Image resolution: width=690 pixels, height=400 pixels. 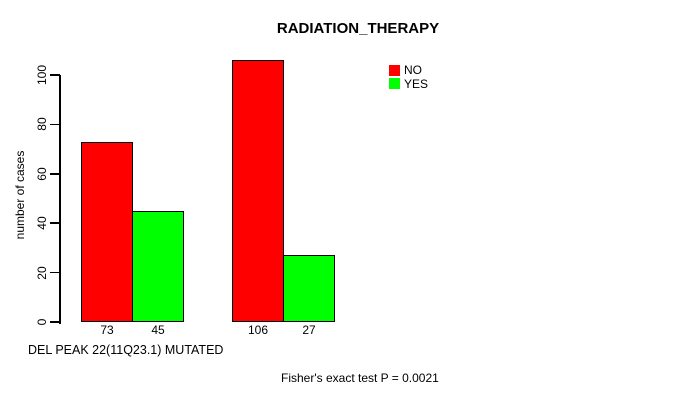 What do you see at coordinates (42, 322) in the screenshot?
I see `y-tick-label: 0` at bounding box center [42, 322].